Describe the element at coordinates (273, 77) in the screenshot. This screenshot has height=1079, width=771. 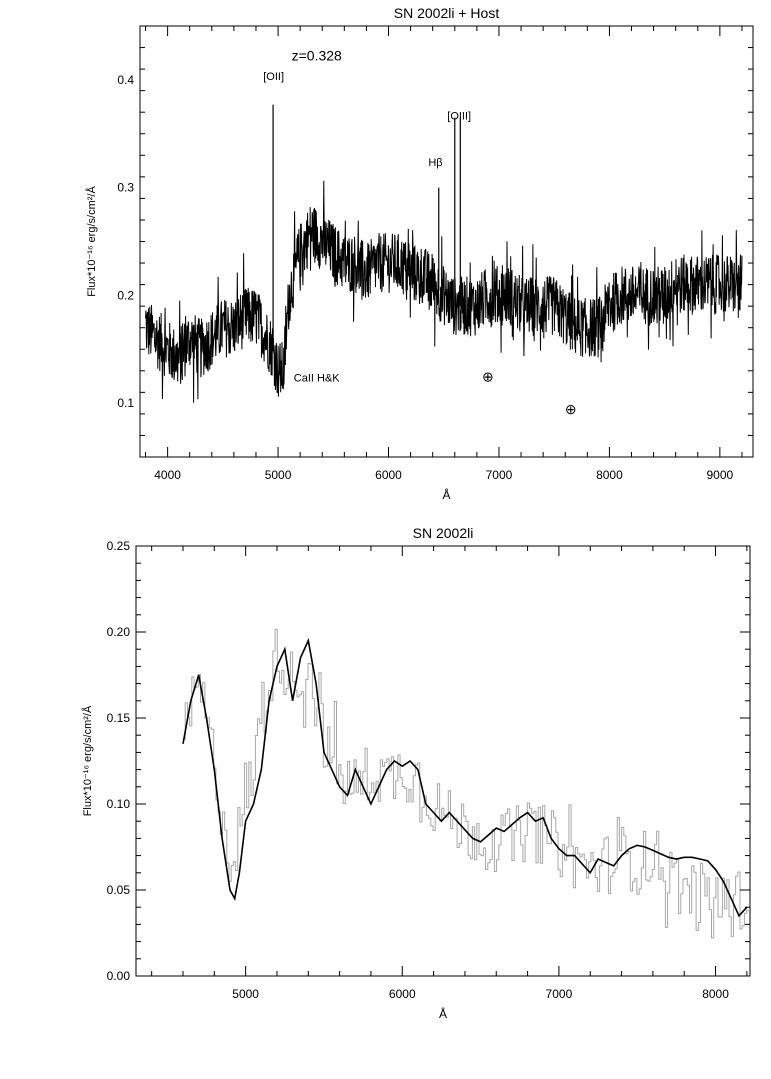
I see `annotation-label: [OII]` at that location.